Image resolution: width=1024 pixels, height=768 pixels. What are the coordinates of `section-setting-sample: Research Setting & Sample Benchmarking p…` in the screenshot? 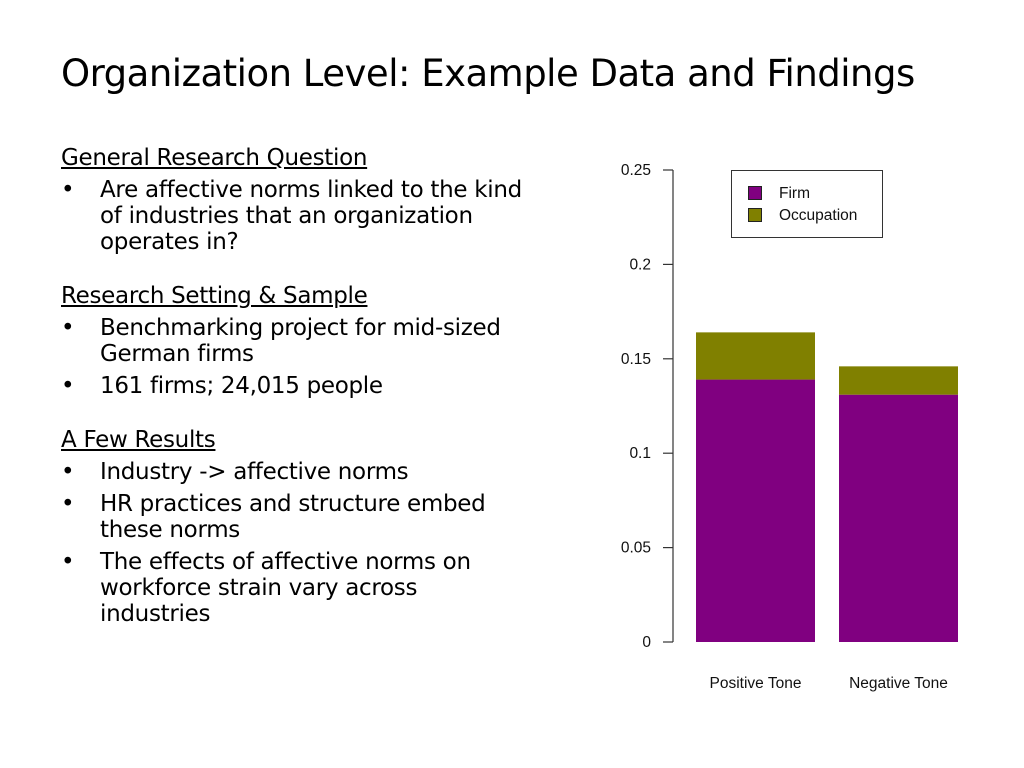 It's located at (296, 340).